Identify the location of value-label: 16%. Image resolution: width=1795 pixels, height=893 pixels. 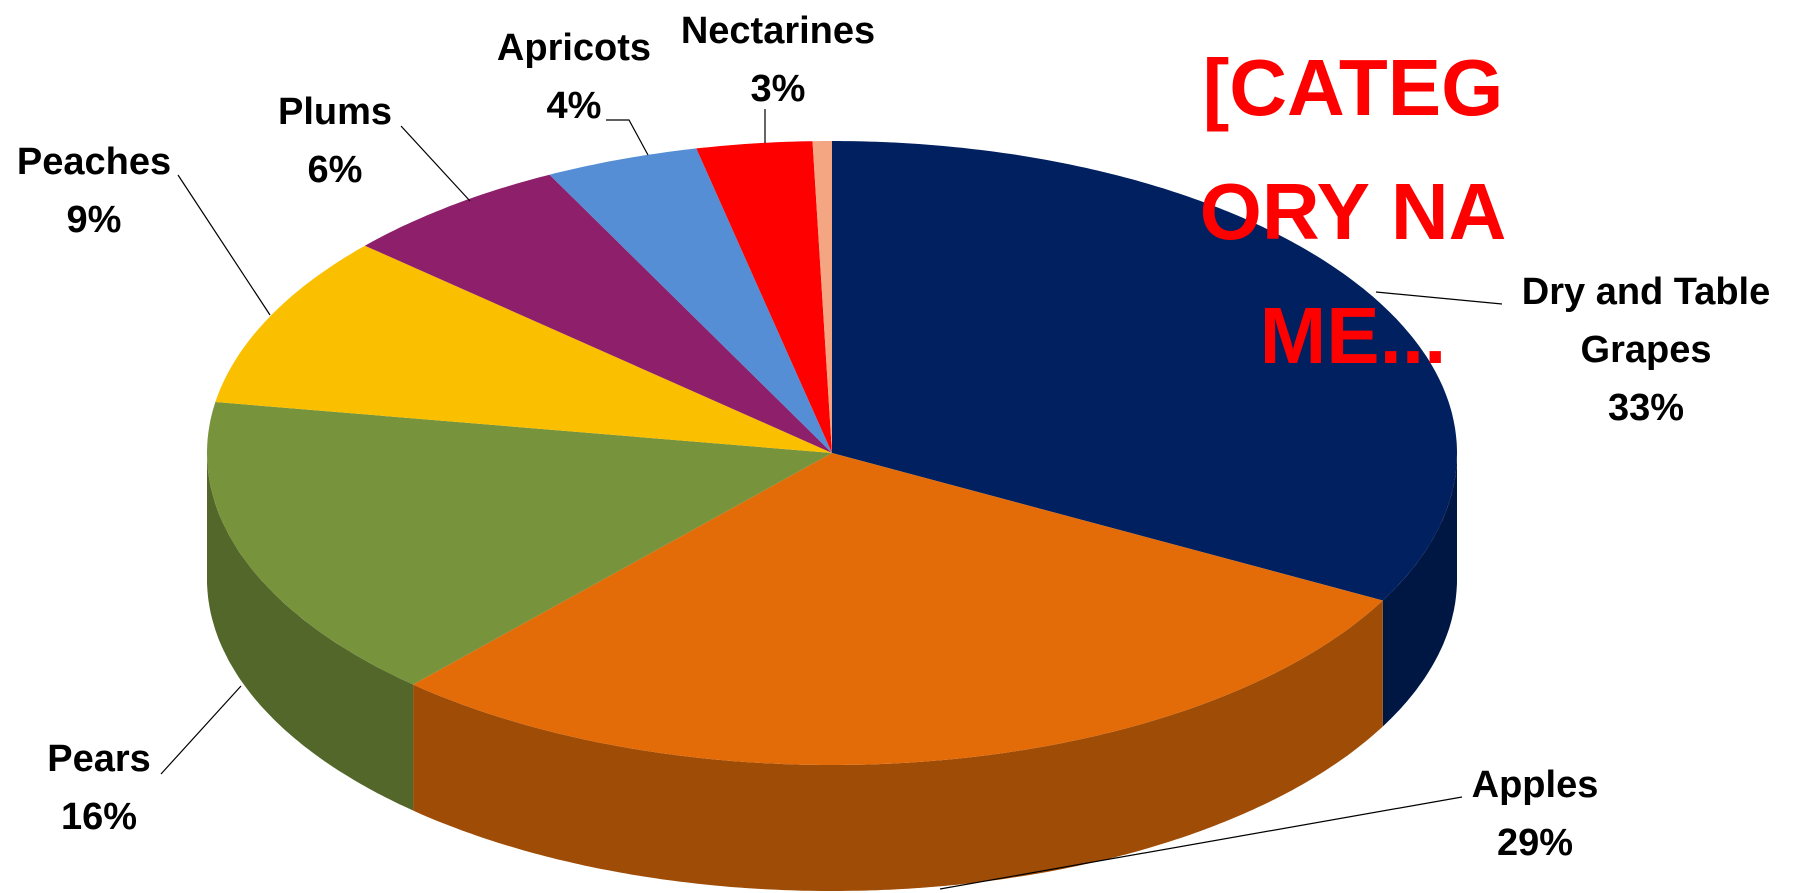
(99, 817).